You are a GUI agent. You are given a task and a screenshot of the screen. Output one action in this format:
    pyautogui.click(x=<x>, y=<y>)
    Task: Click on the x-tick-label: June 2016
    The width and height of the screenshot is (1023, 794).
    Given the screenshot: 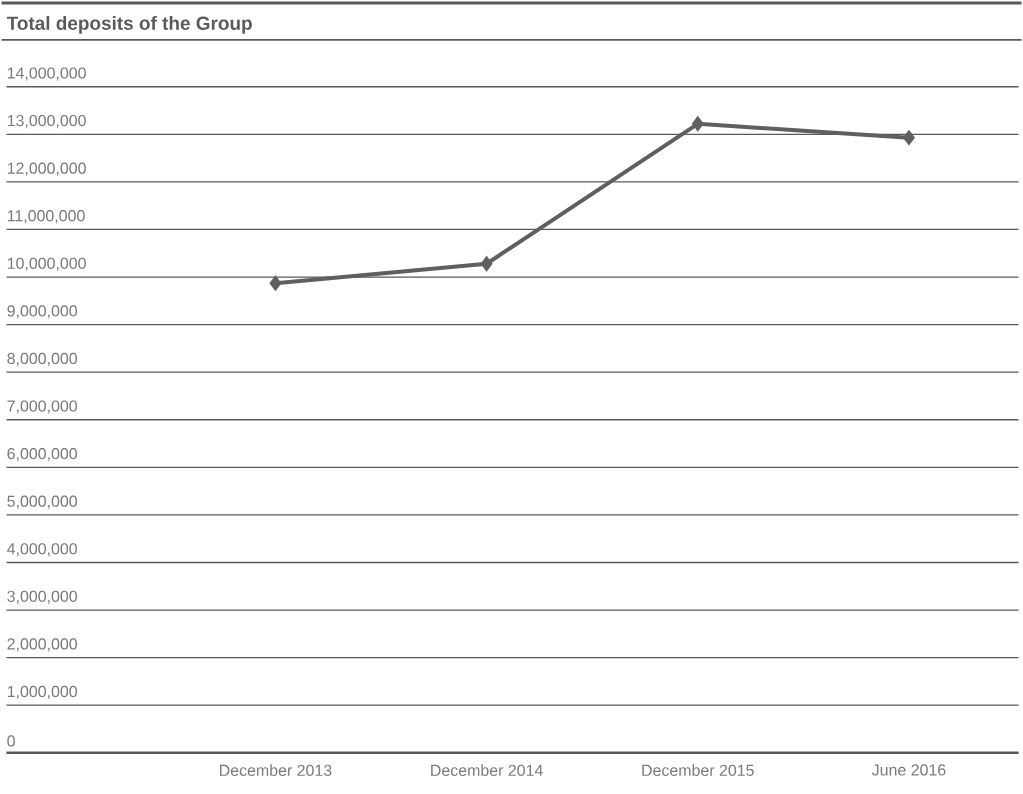 What is the action you would take?
    pyautogui.click(x=908, y=770)
    